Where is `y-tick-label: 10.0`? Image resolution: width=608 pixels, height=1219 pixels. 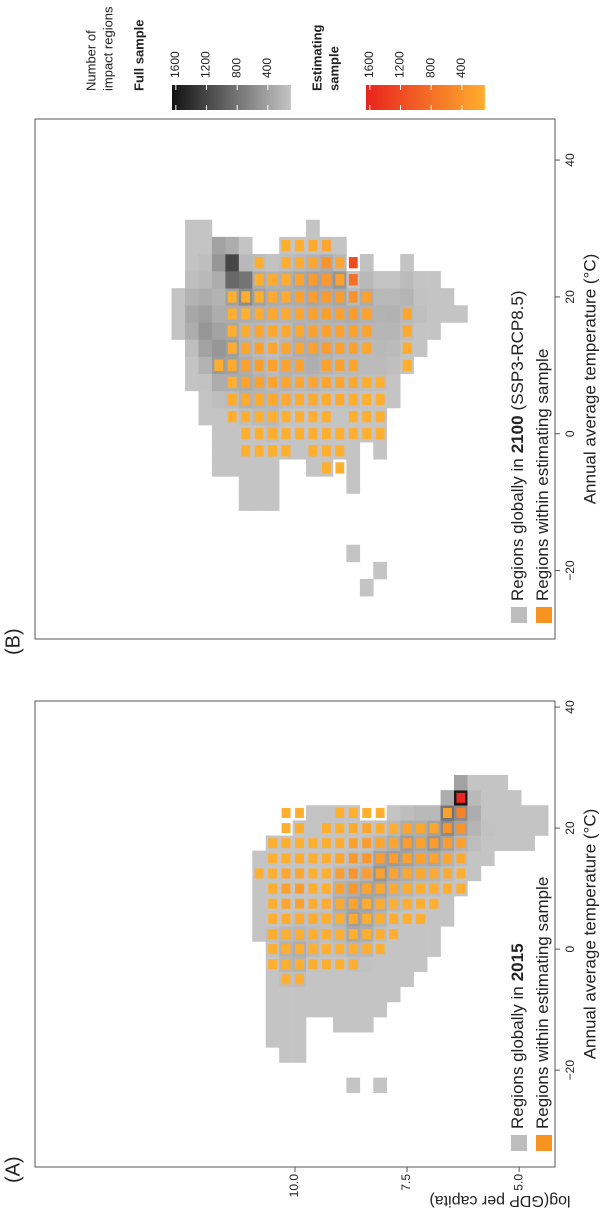 y-tick-label: 10.0 is located at coordinates (294, 1186).